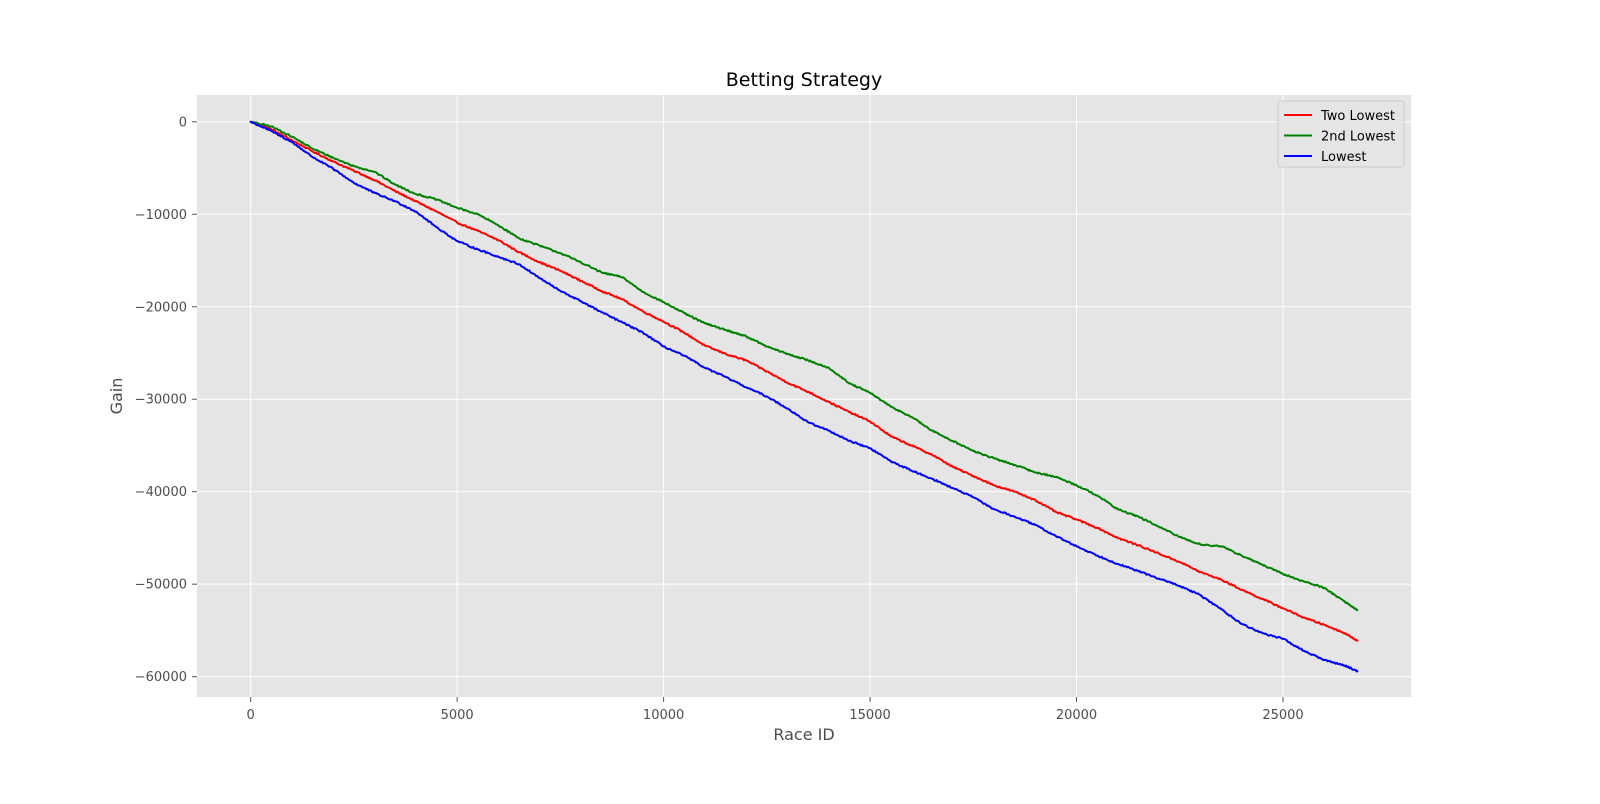 This screenshot has height=804, width=1600. I want to click on y-tick-label: −20000, so click(161, 307).